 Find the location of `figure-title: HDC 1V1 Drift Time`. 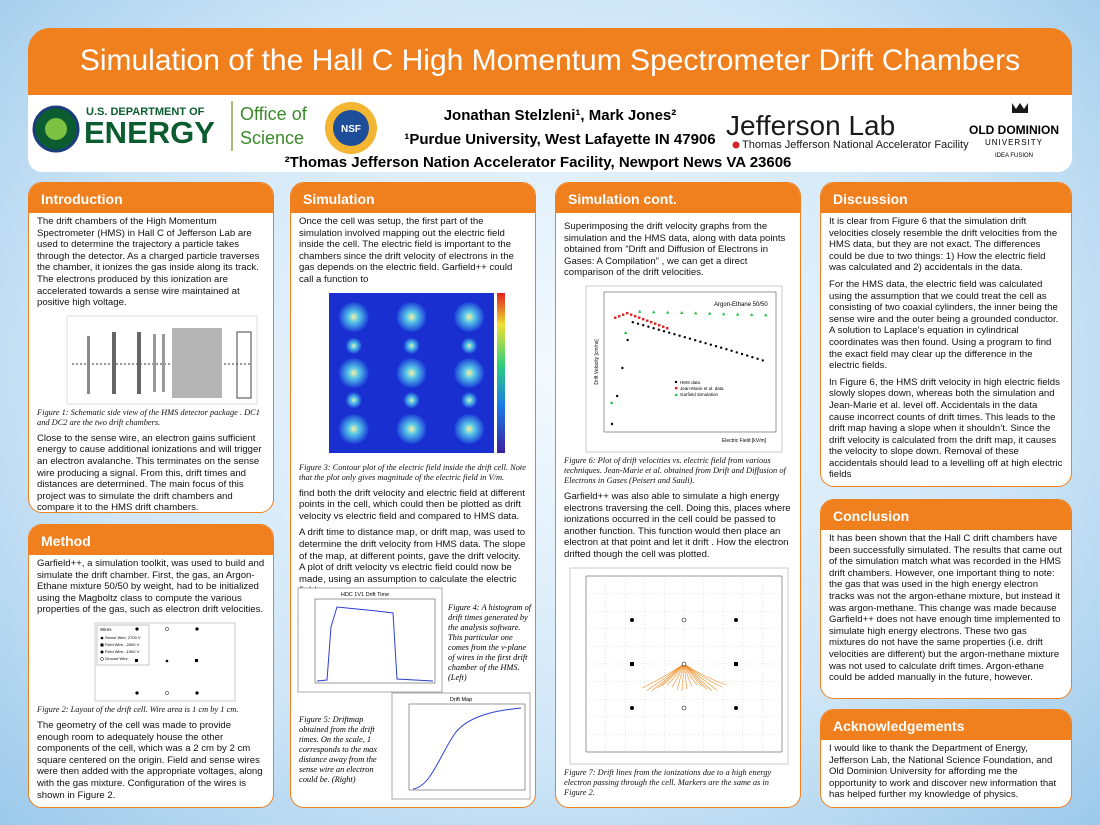

figure-title: HDC 1V1 Drift Time is located at coordinates (365, 595).